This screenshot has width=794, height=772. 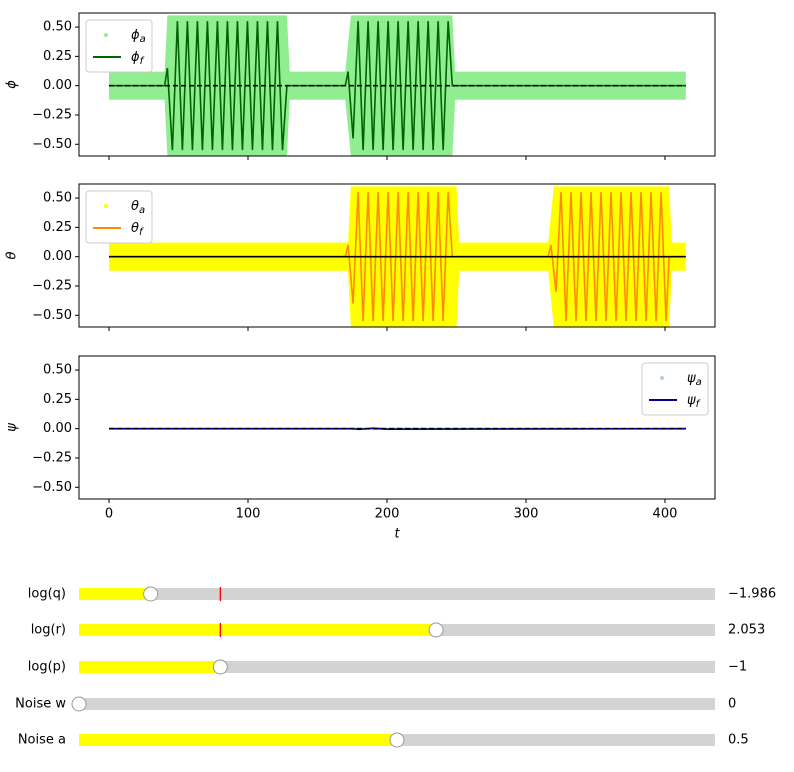 What do you see at coordinates (694, 402) in the screenshot?
I see `legend-label: ψf` at bounding box center [694, 402].